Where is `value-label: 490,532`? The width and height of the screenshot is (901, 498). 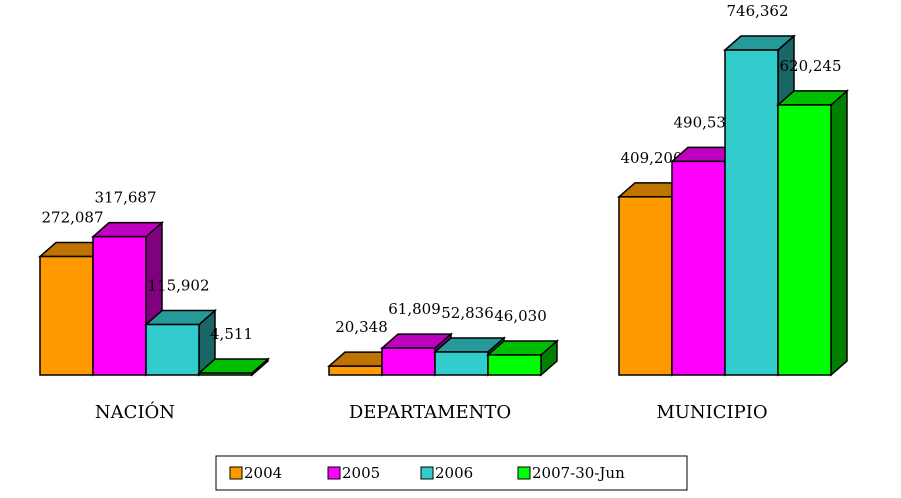
value-label: 490,532 is located at coordinates (704, 122).